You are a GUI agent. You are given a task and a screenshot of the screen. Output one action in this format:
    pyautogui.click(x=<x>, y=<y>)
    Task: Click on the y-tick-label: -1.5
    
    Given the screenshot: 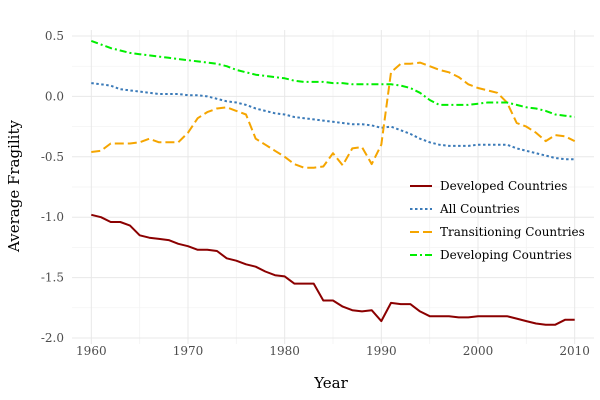 What is the action you would take?
    pyautogui.click(x=52, y=278)
    